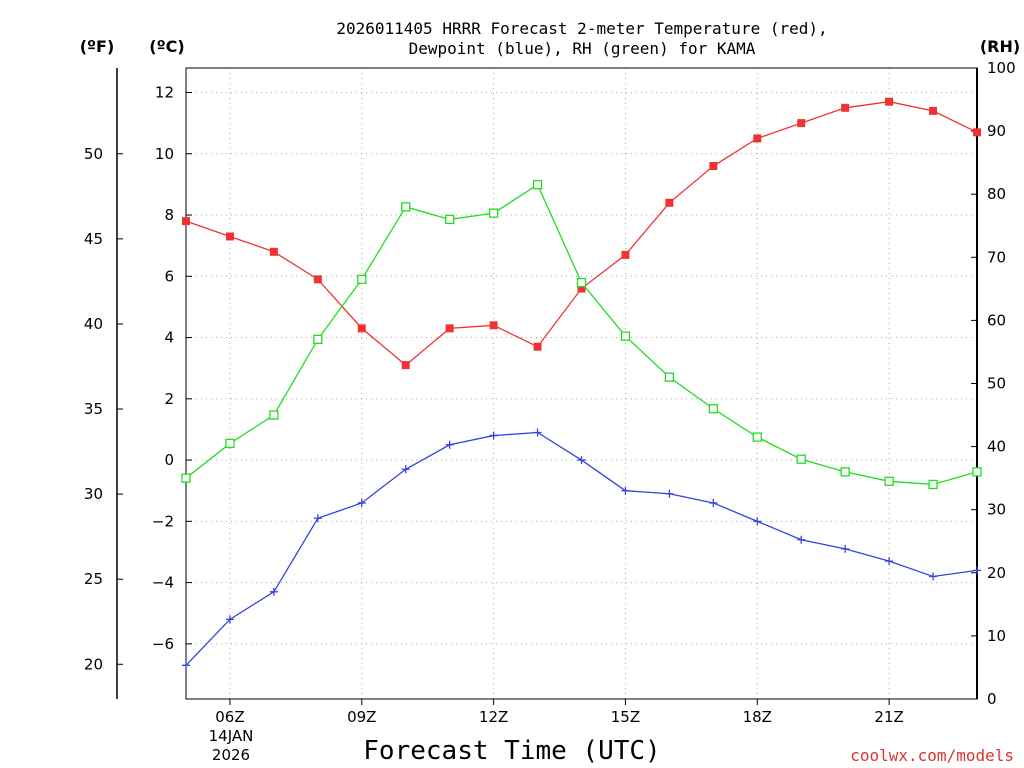 The height and width of the screenshot is (768, 1024). I want to click on celsius-tick-label: 8, so click(169, 215).